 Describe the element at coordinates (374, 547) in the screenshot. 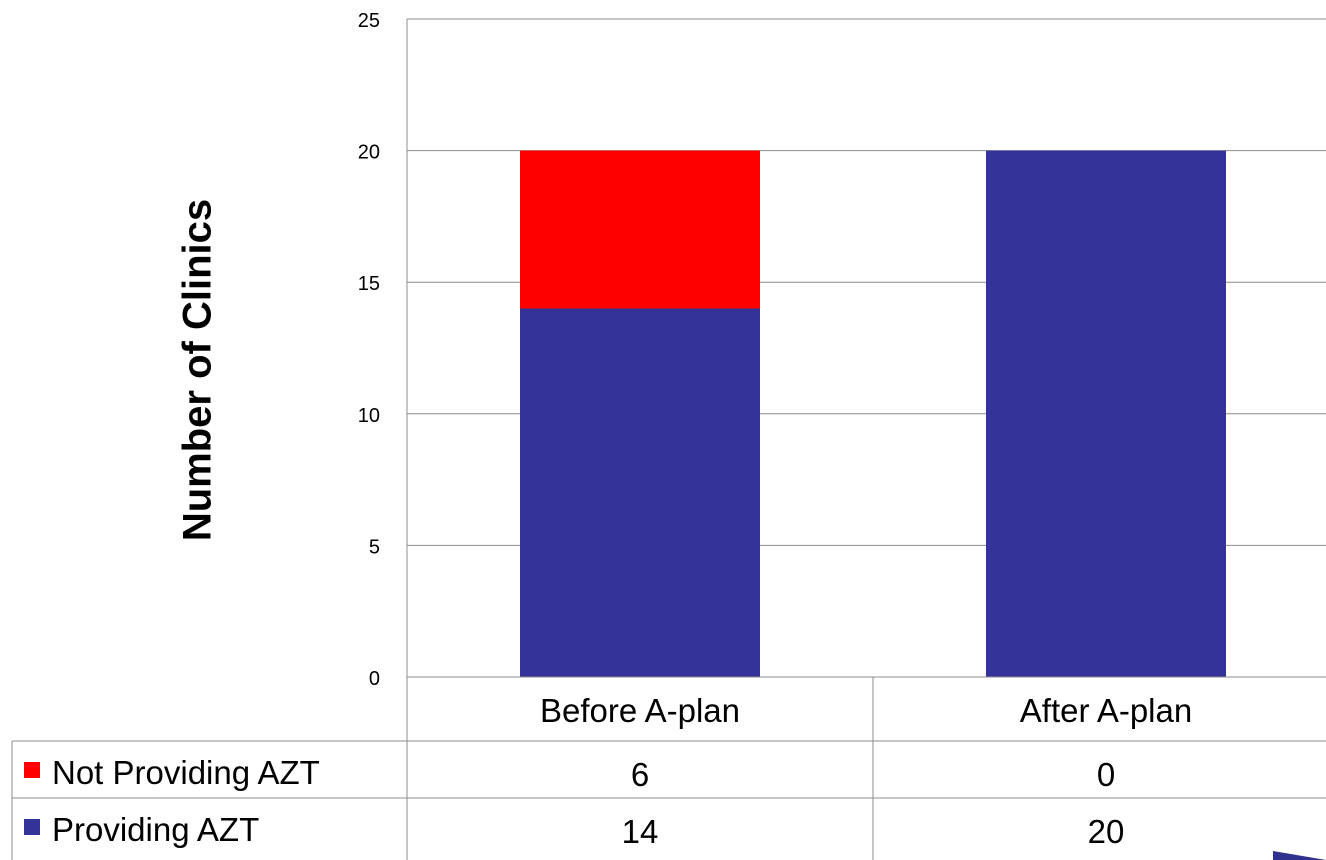

I see `y-tick-label: 5` at that location.